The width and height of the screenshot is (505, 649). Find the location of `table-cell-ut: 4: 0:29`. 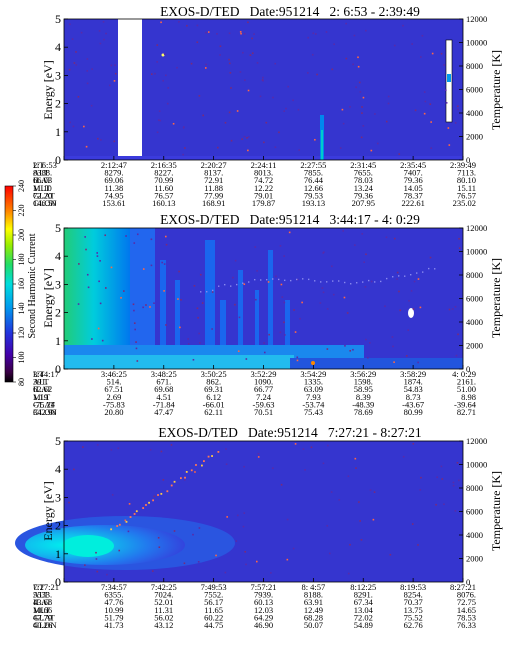

table-cell-ut: 4: 0:29 is located at coordinates (464, 374).